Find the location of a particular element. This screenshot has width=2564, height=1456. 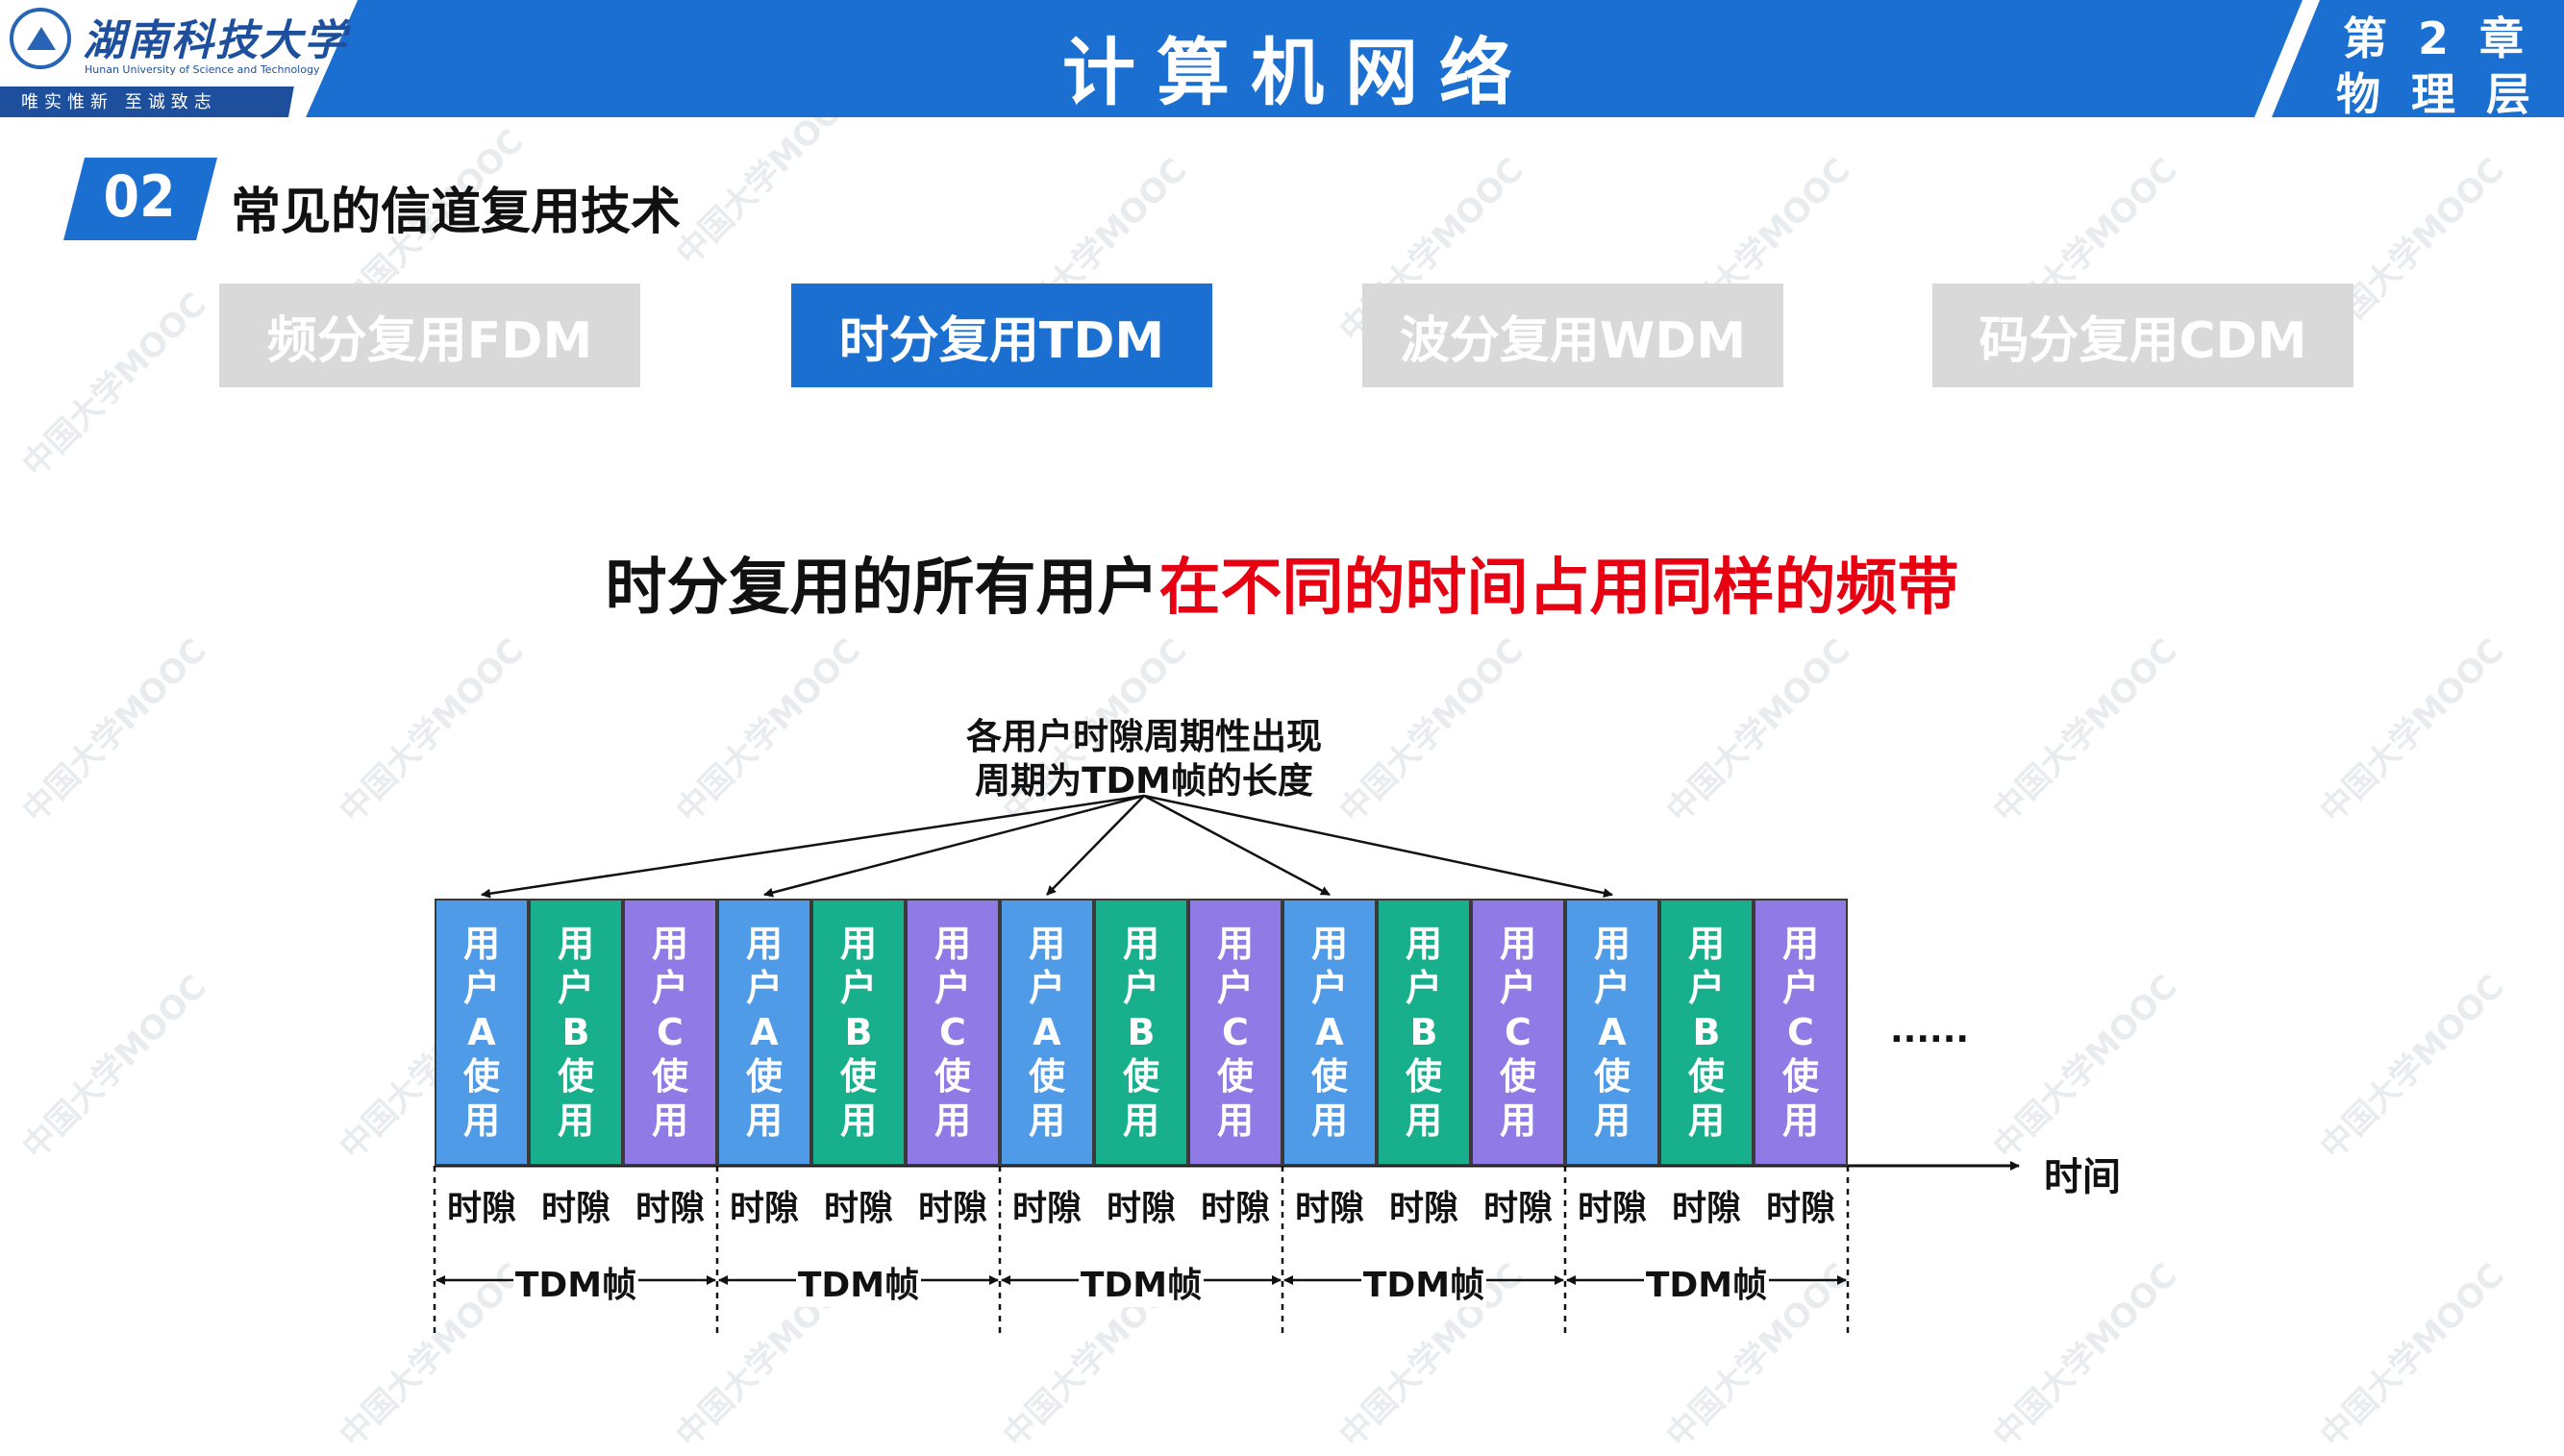

tab-tdm: 时分复用TDM is located at coordinates (1002, 336).